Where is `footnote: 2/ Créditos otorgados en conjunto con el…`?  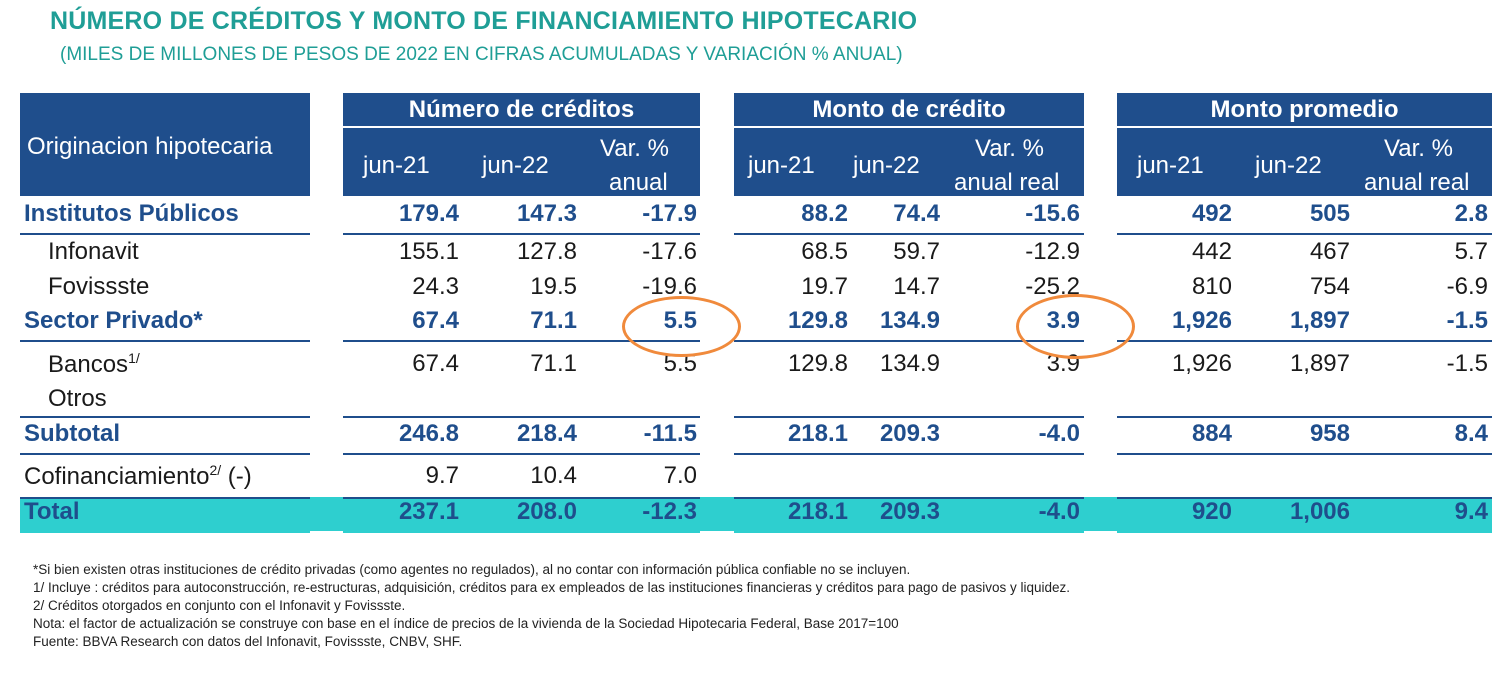 footnote: 2/ Créditos otorgados en conjunto con el… is located at coordinates (219, 605).